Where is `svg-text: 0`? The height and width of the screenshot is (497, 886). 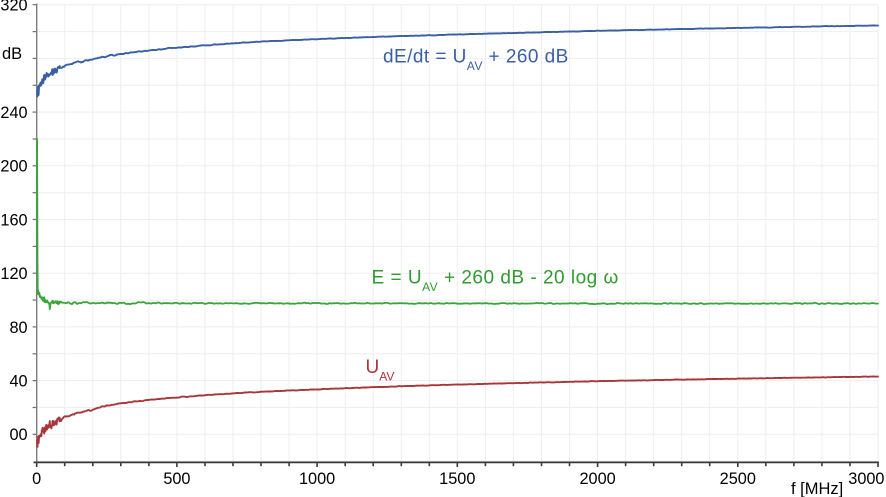
svg-text: 0 is located at coordinates (36, 479).